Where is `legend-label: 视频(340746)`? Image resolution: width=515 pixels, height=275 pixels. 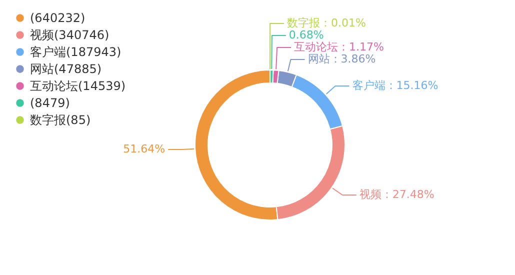 legend-label: 视频(340746) is located at coordinates (70, 35).